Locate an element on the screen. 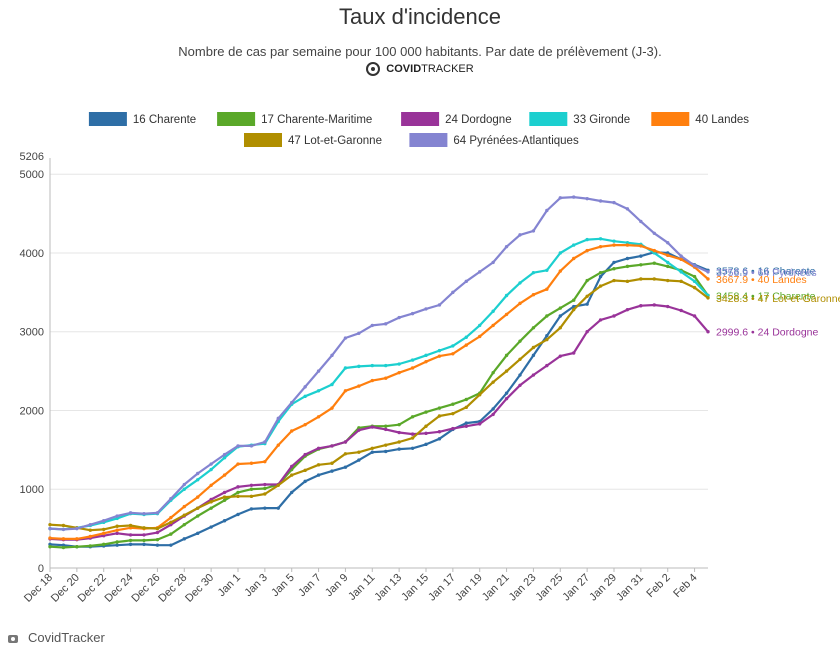  x-tick-label: Dec 26 is located at coordinates (145, 588).